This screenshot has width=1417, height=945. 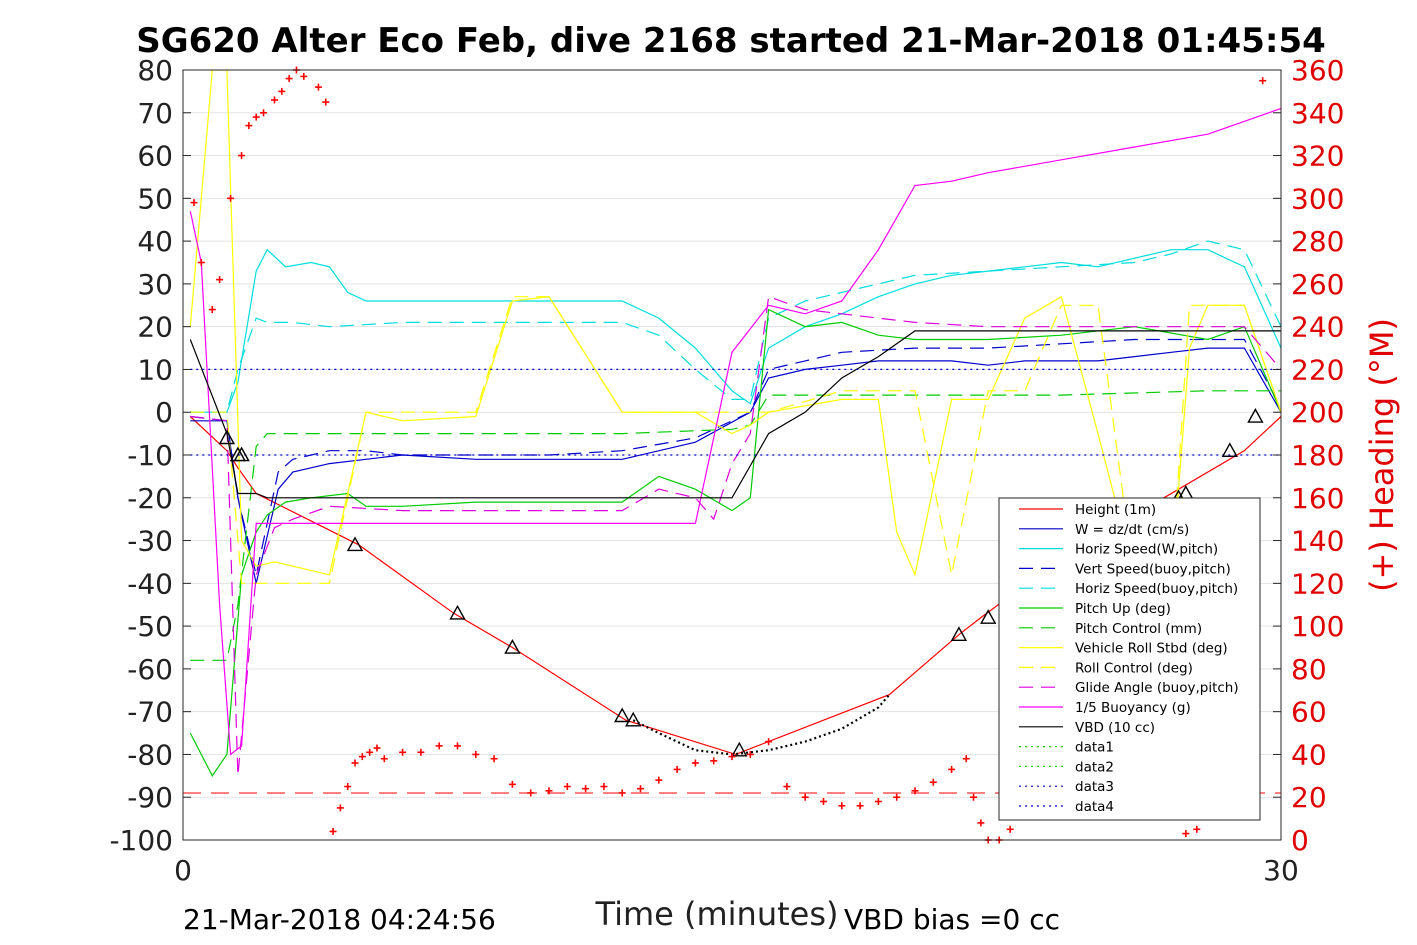 I want to click on y-right-tick-label: 220, so click(x=1317, y=369).